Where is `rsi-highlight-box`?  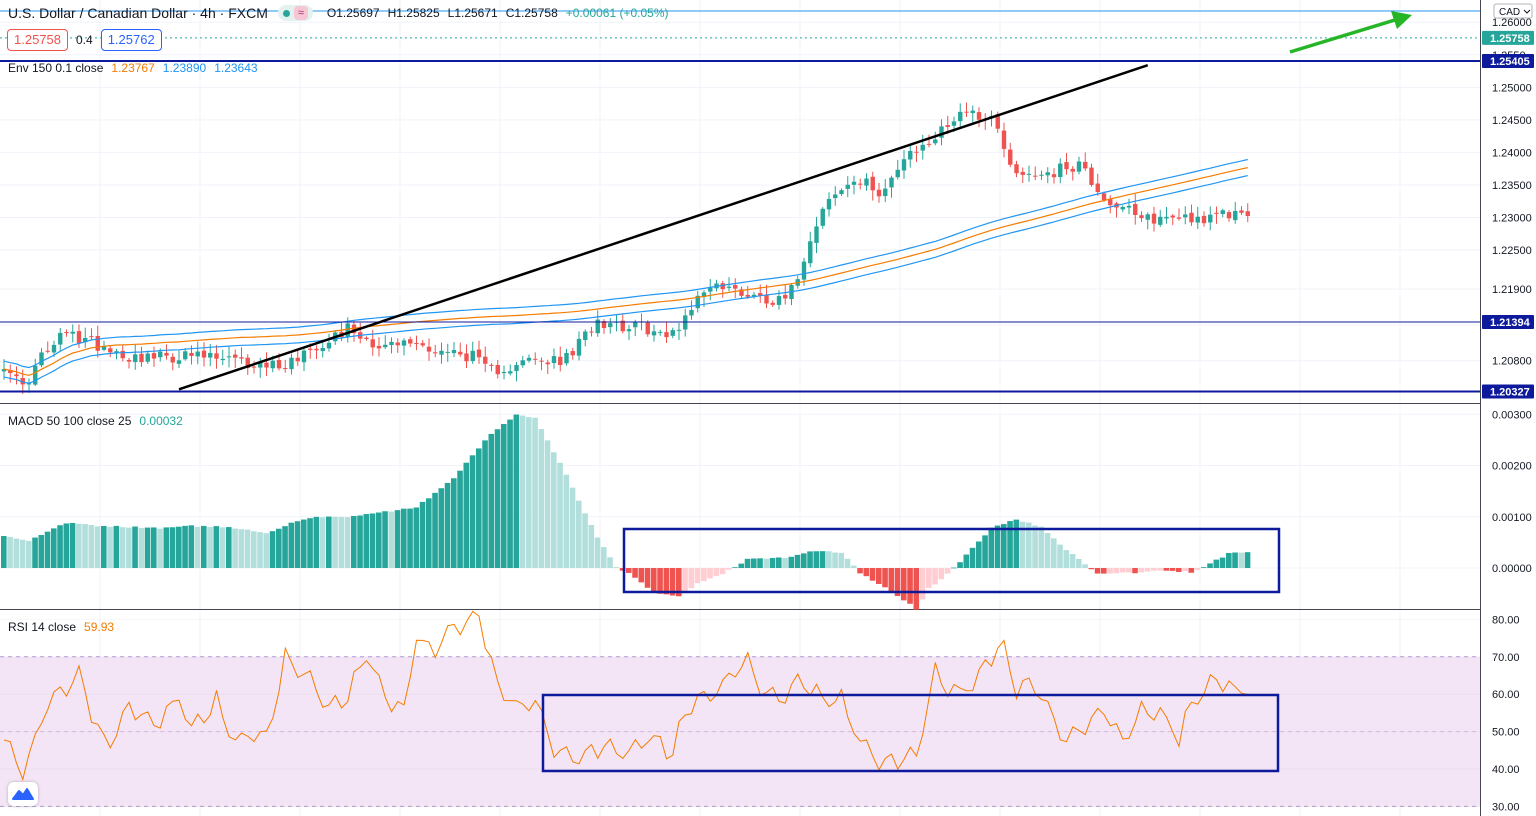
rsi-highlight-box is located at coordinates (910, 733).